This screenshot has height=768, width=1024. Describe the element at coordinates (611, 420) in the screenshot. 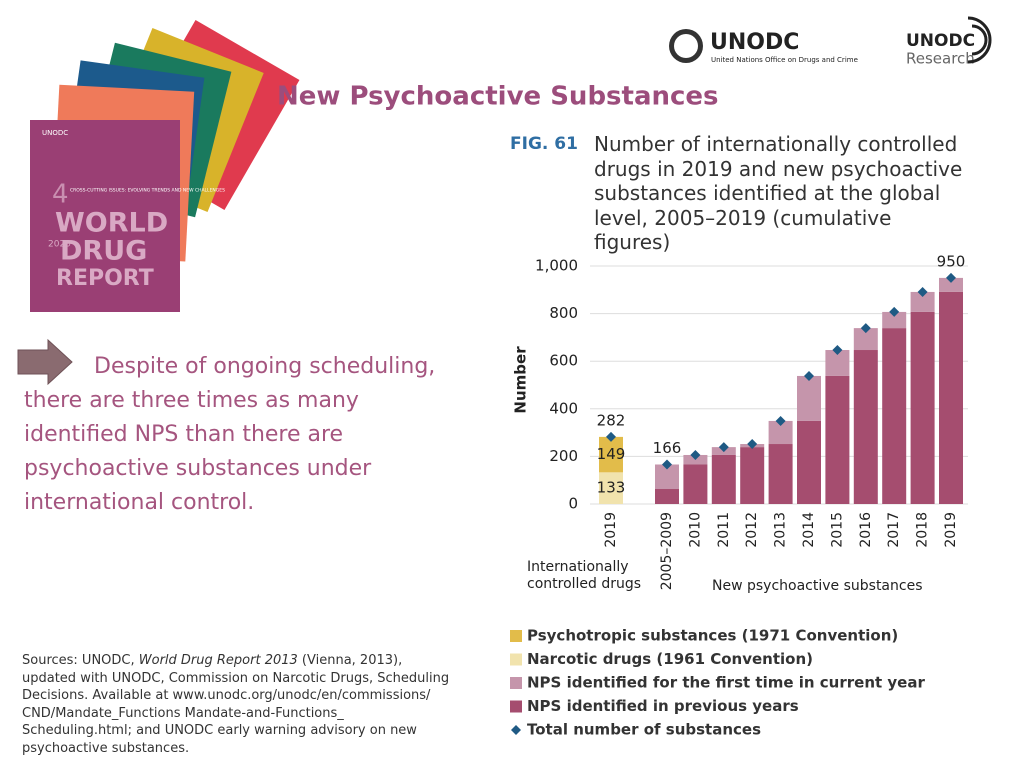

I see `data-label: 282` at that location.